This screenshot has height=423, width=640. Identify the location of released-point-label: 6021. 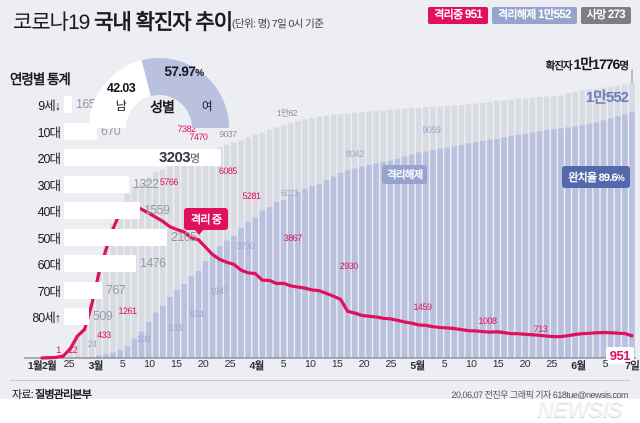
(290, 193).